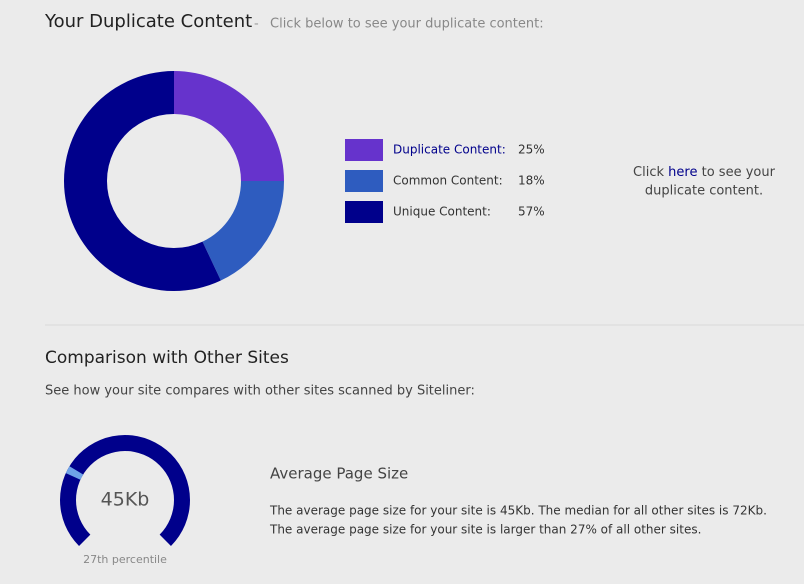  Describe the element at coordinates (449, 150) in the screenshot. I see `legend-label: Duplicate Content:` at that location.